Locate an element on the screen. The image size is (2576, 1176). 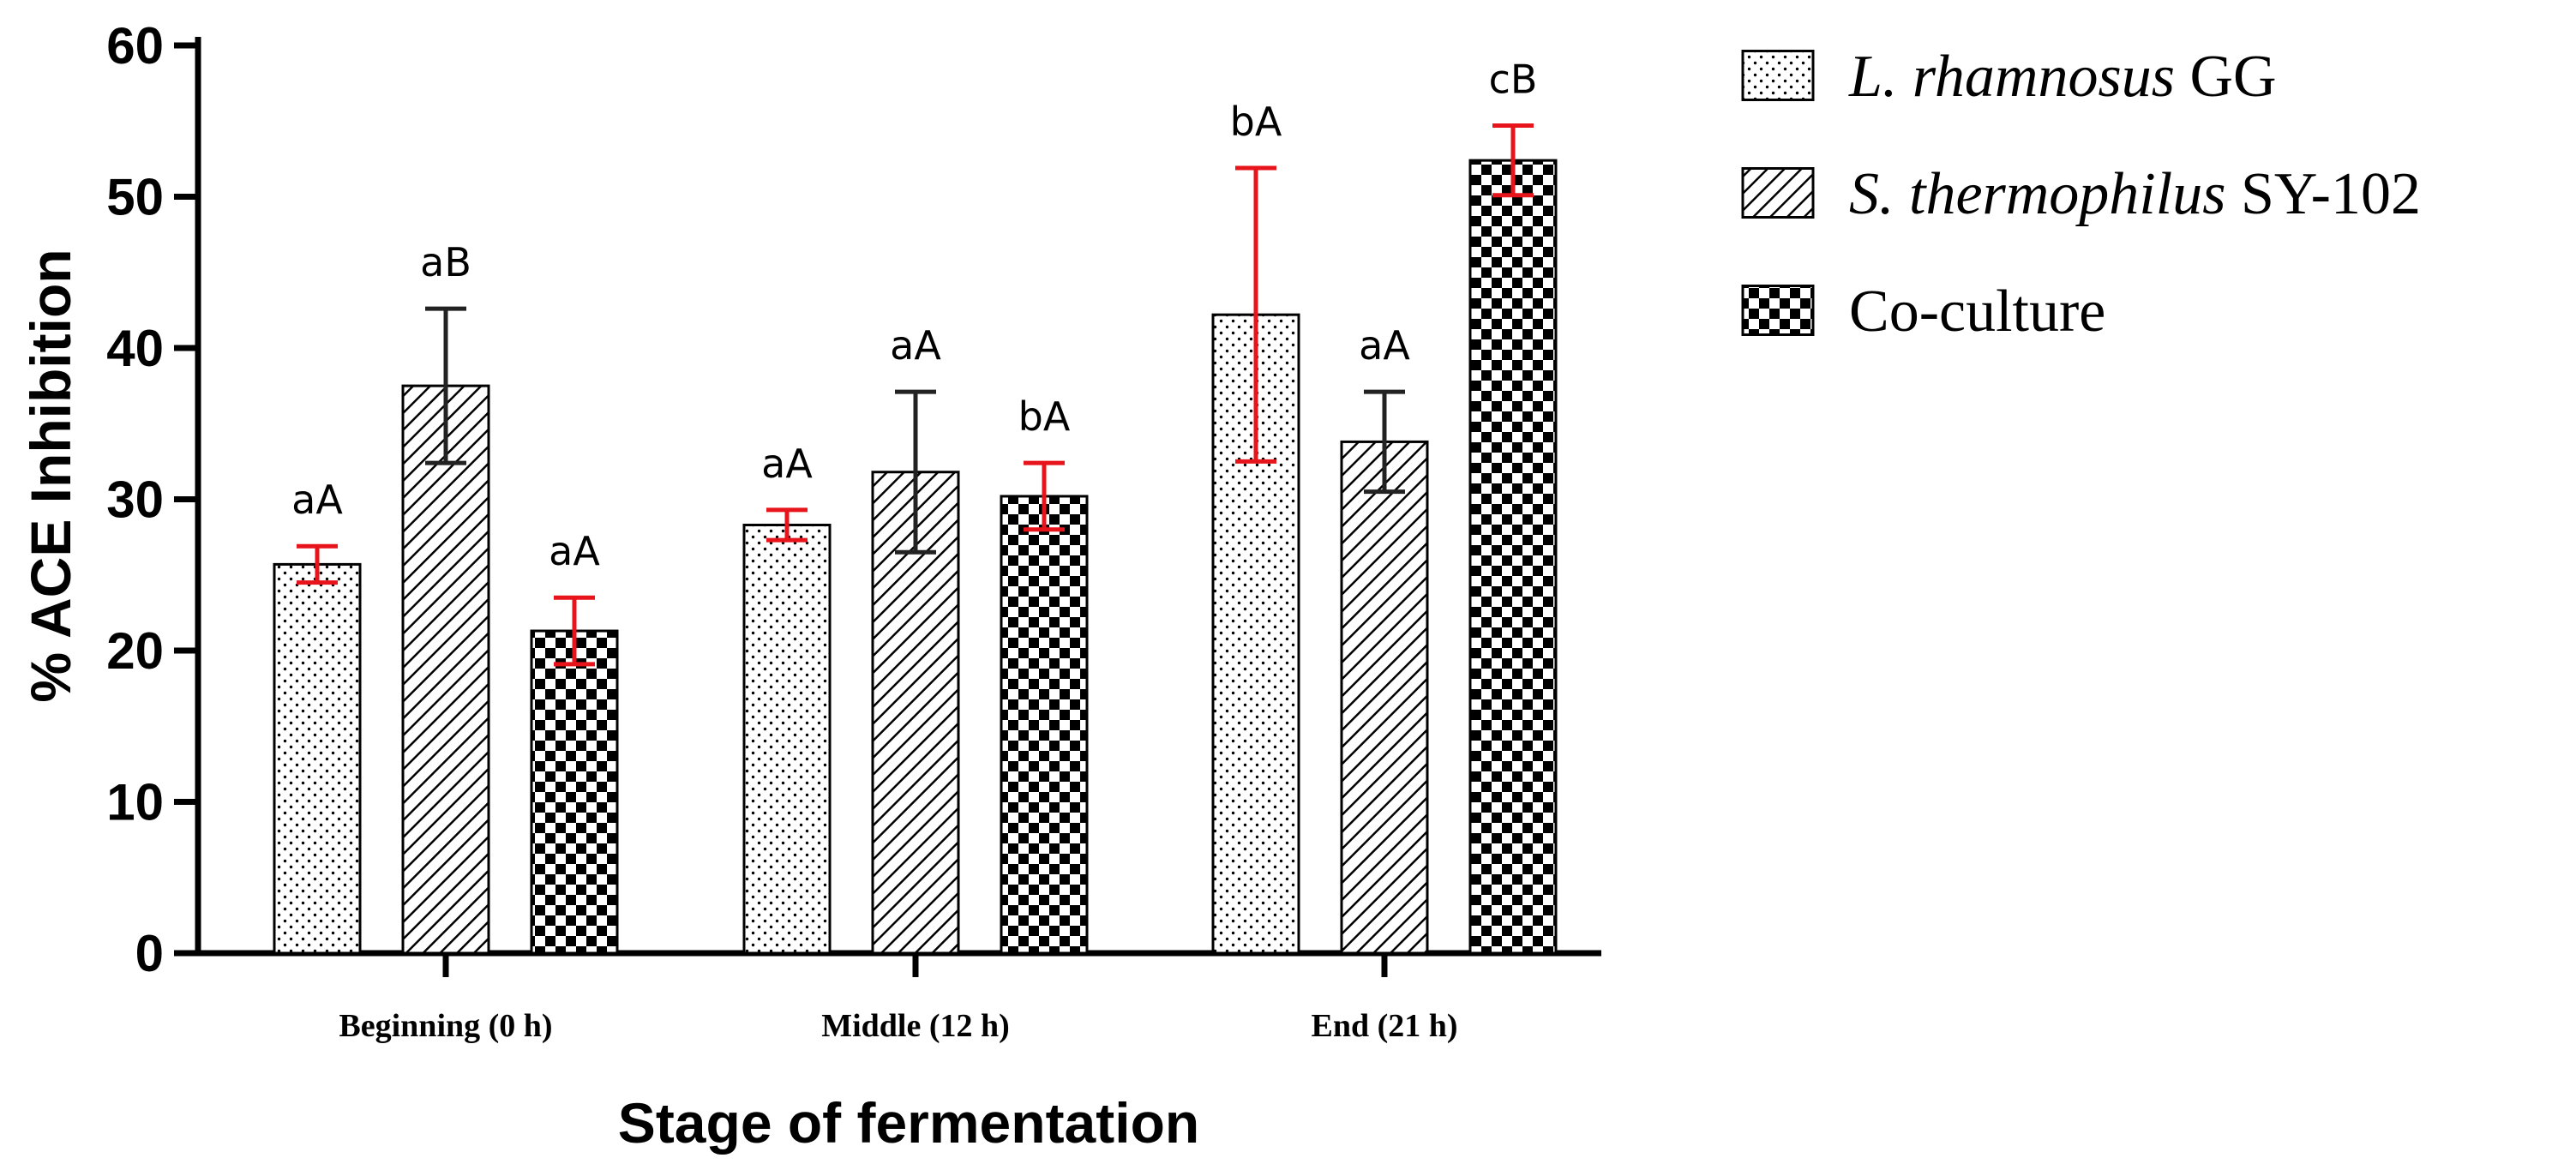
y-tick-label: 60 is located at coordinates (135, 46).